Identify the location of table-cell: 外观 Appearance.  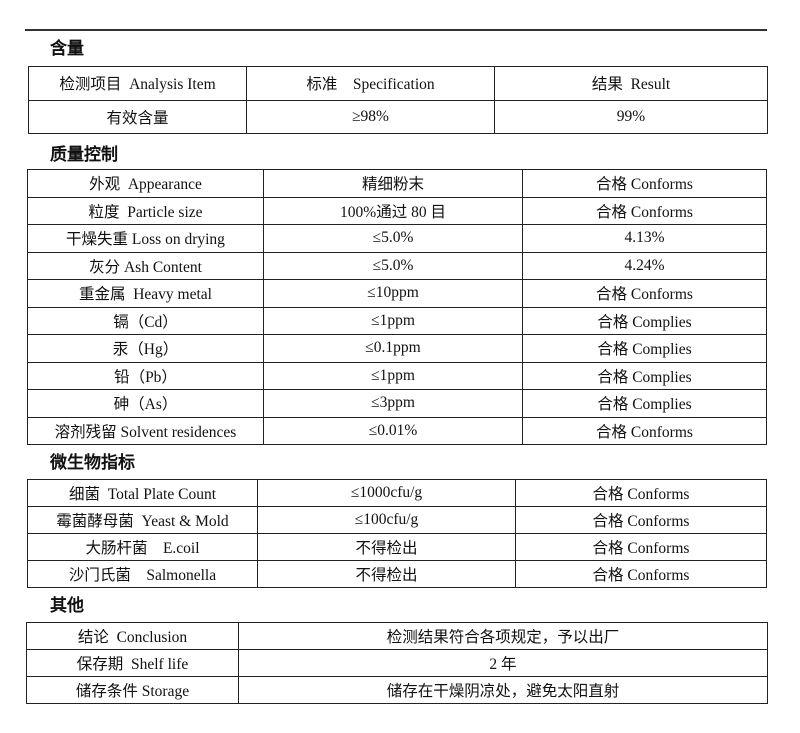
(145, 183).